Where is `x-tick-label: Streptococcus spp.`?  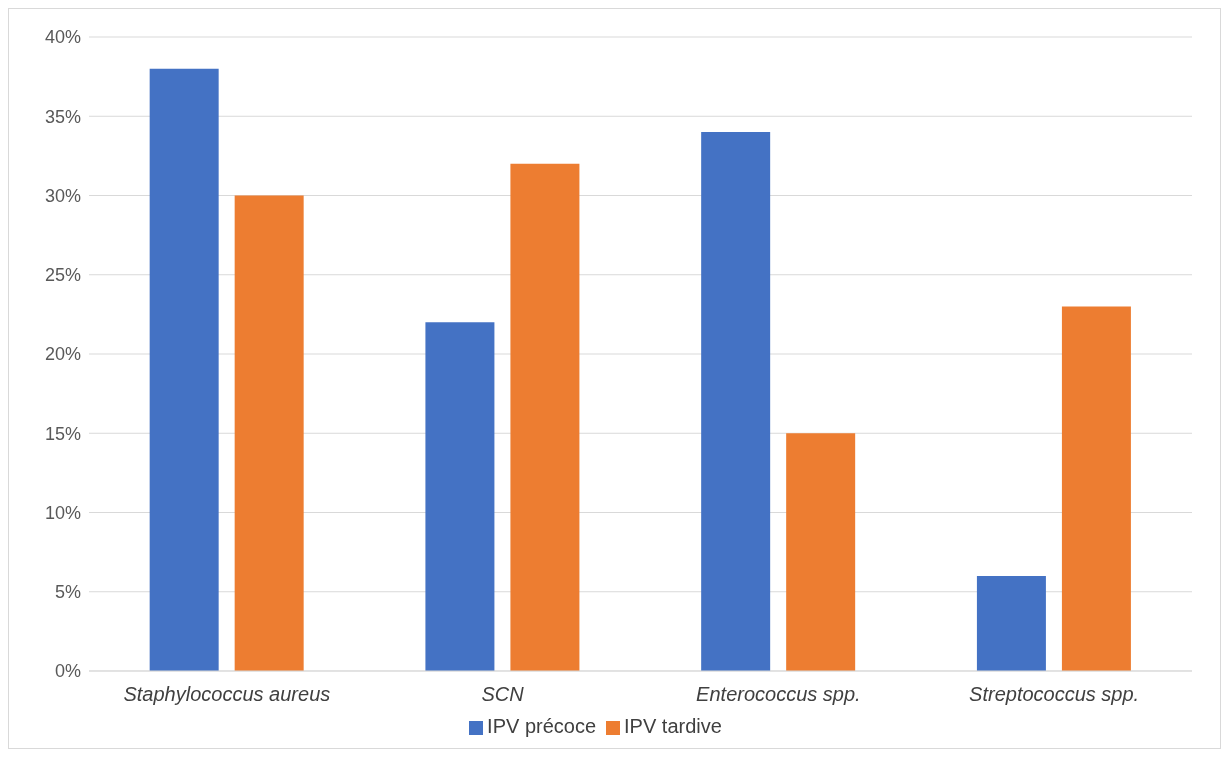
x-tick-label: Streptococcus spp. is located at coordinates (1054, 694).